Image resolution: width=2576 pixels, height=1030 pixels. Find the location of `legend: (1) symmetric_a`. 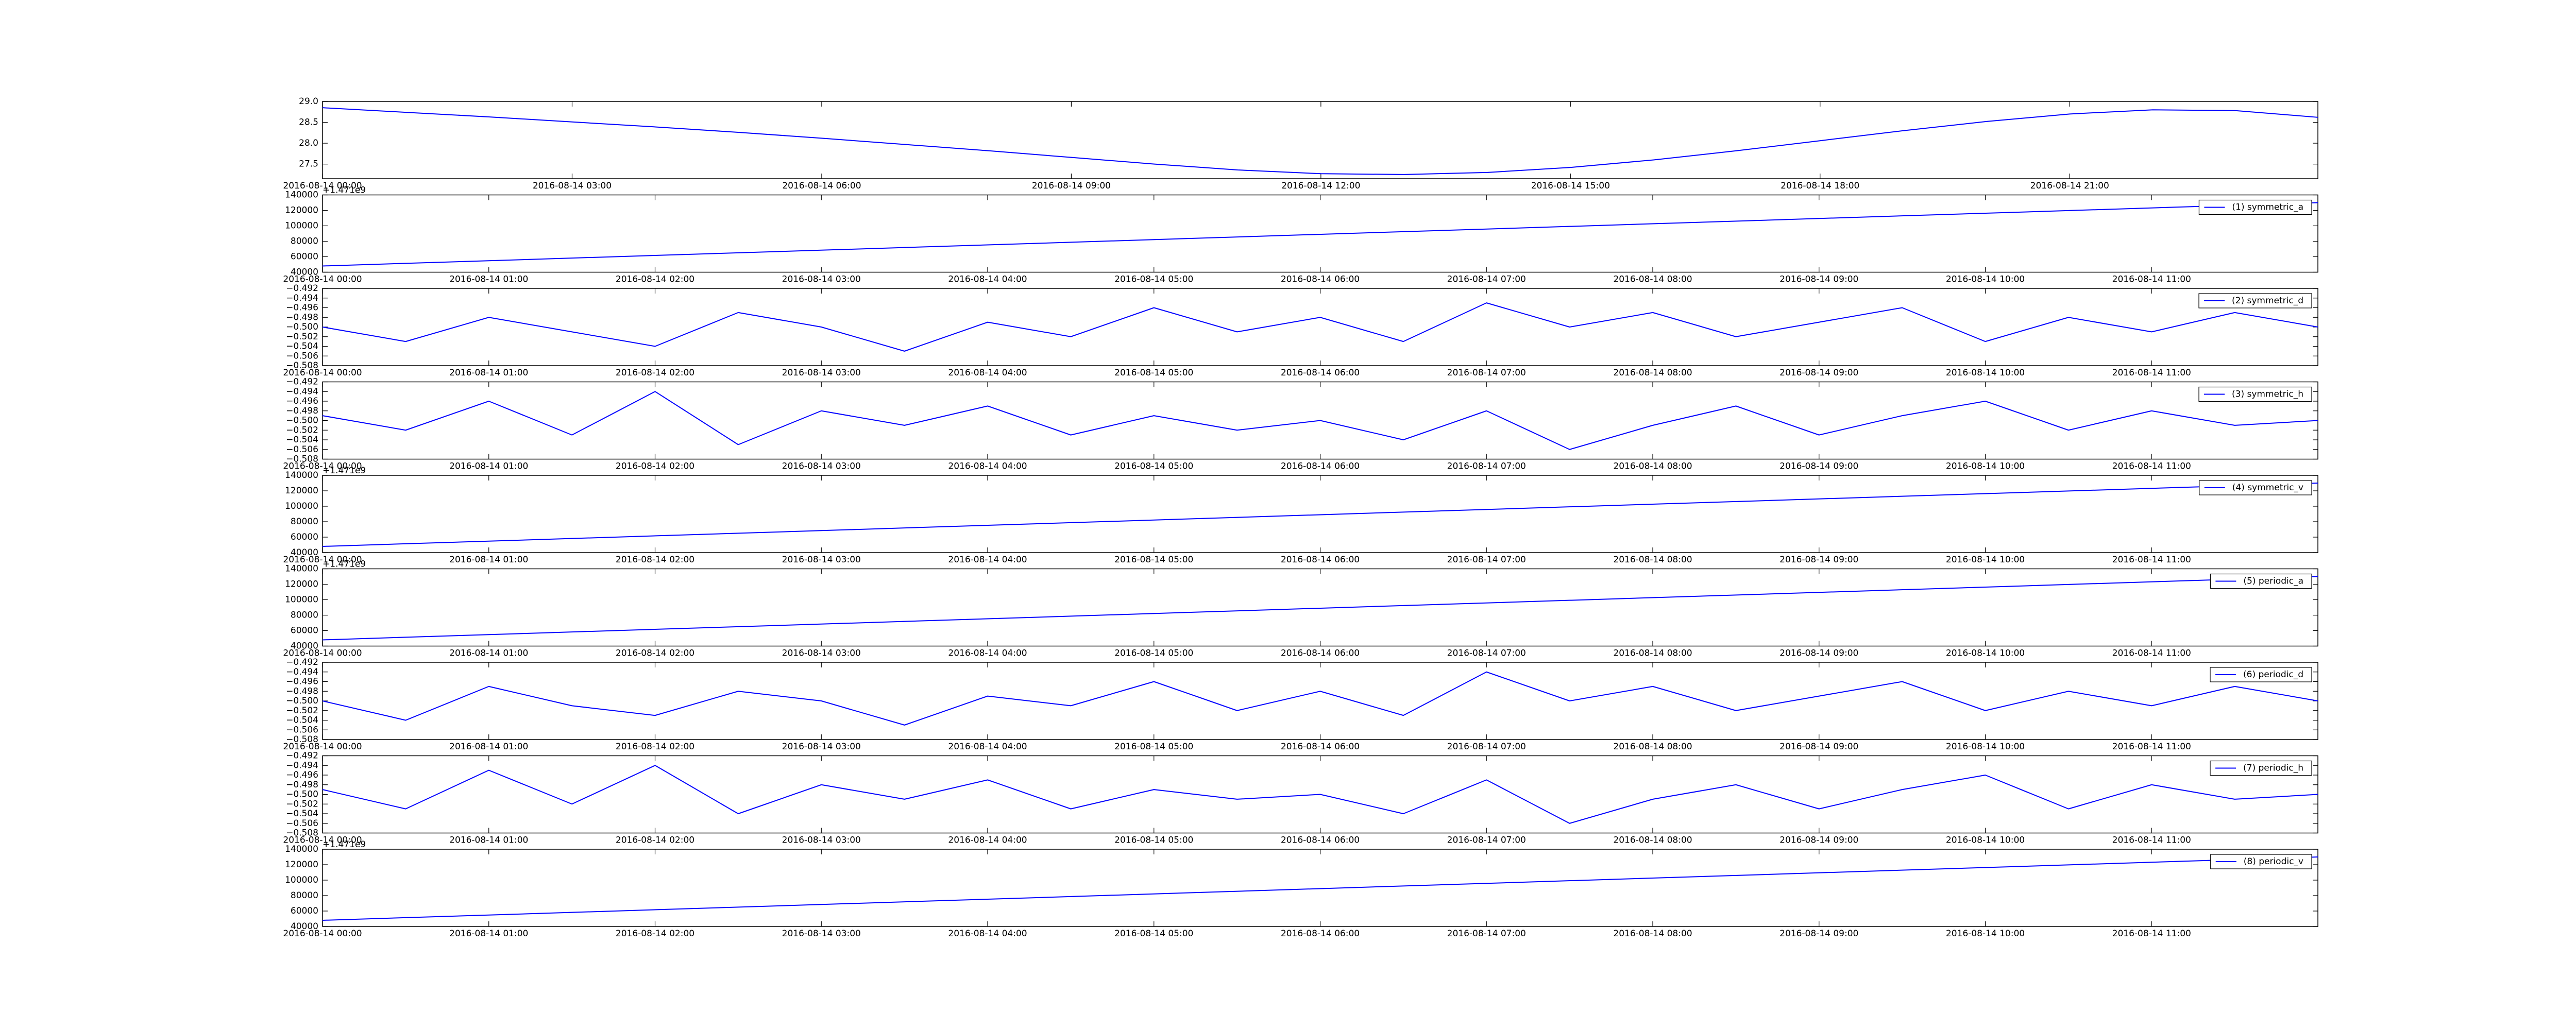

legend: (1) symmetric_a is located at coordinates (2255, 207).